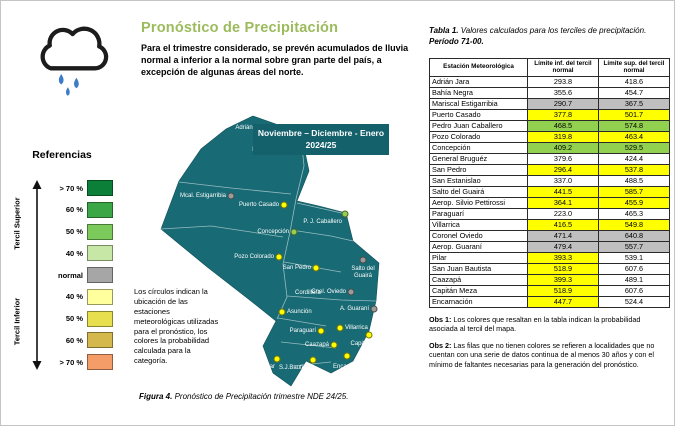 This screenshot has height=426, width=675. What do you see at coordinates (62, 155) in the screenshot?
I see `legend-title: Referencias` at bounding box center [62, 155].